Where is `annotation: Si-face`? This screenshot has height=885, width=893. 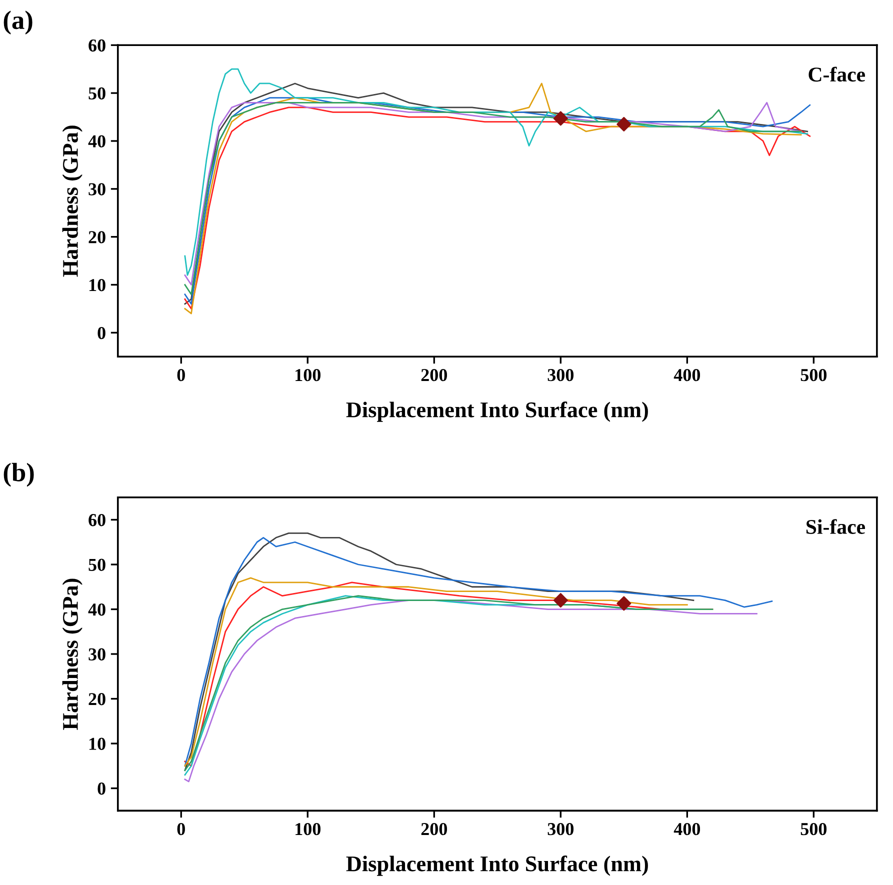 annotation: Si-face is located at coordinates (835, 526).